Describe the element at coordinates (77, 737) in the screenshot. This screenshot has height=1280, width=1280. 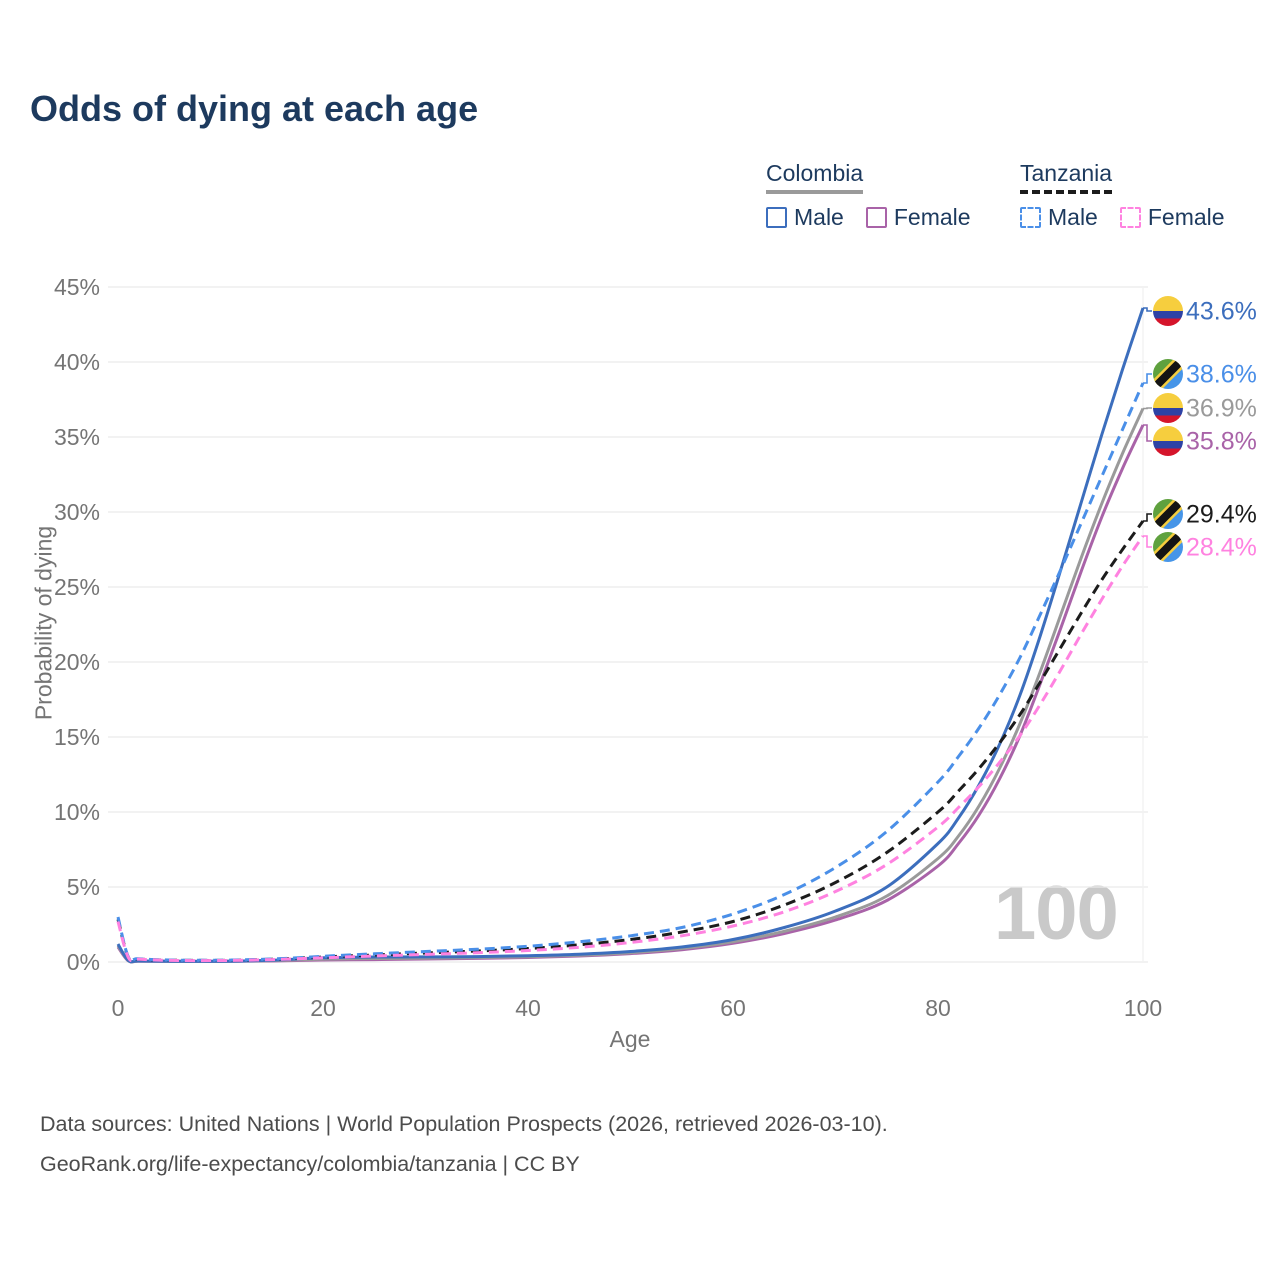
I see `y-tick-label-15: 15%` at that location.